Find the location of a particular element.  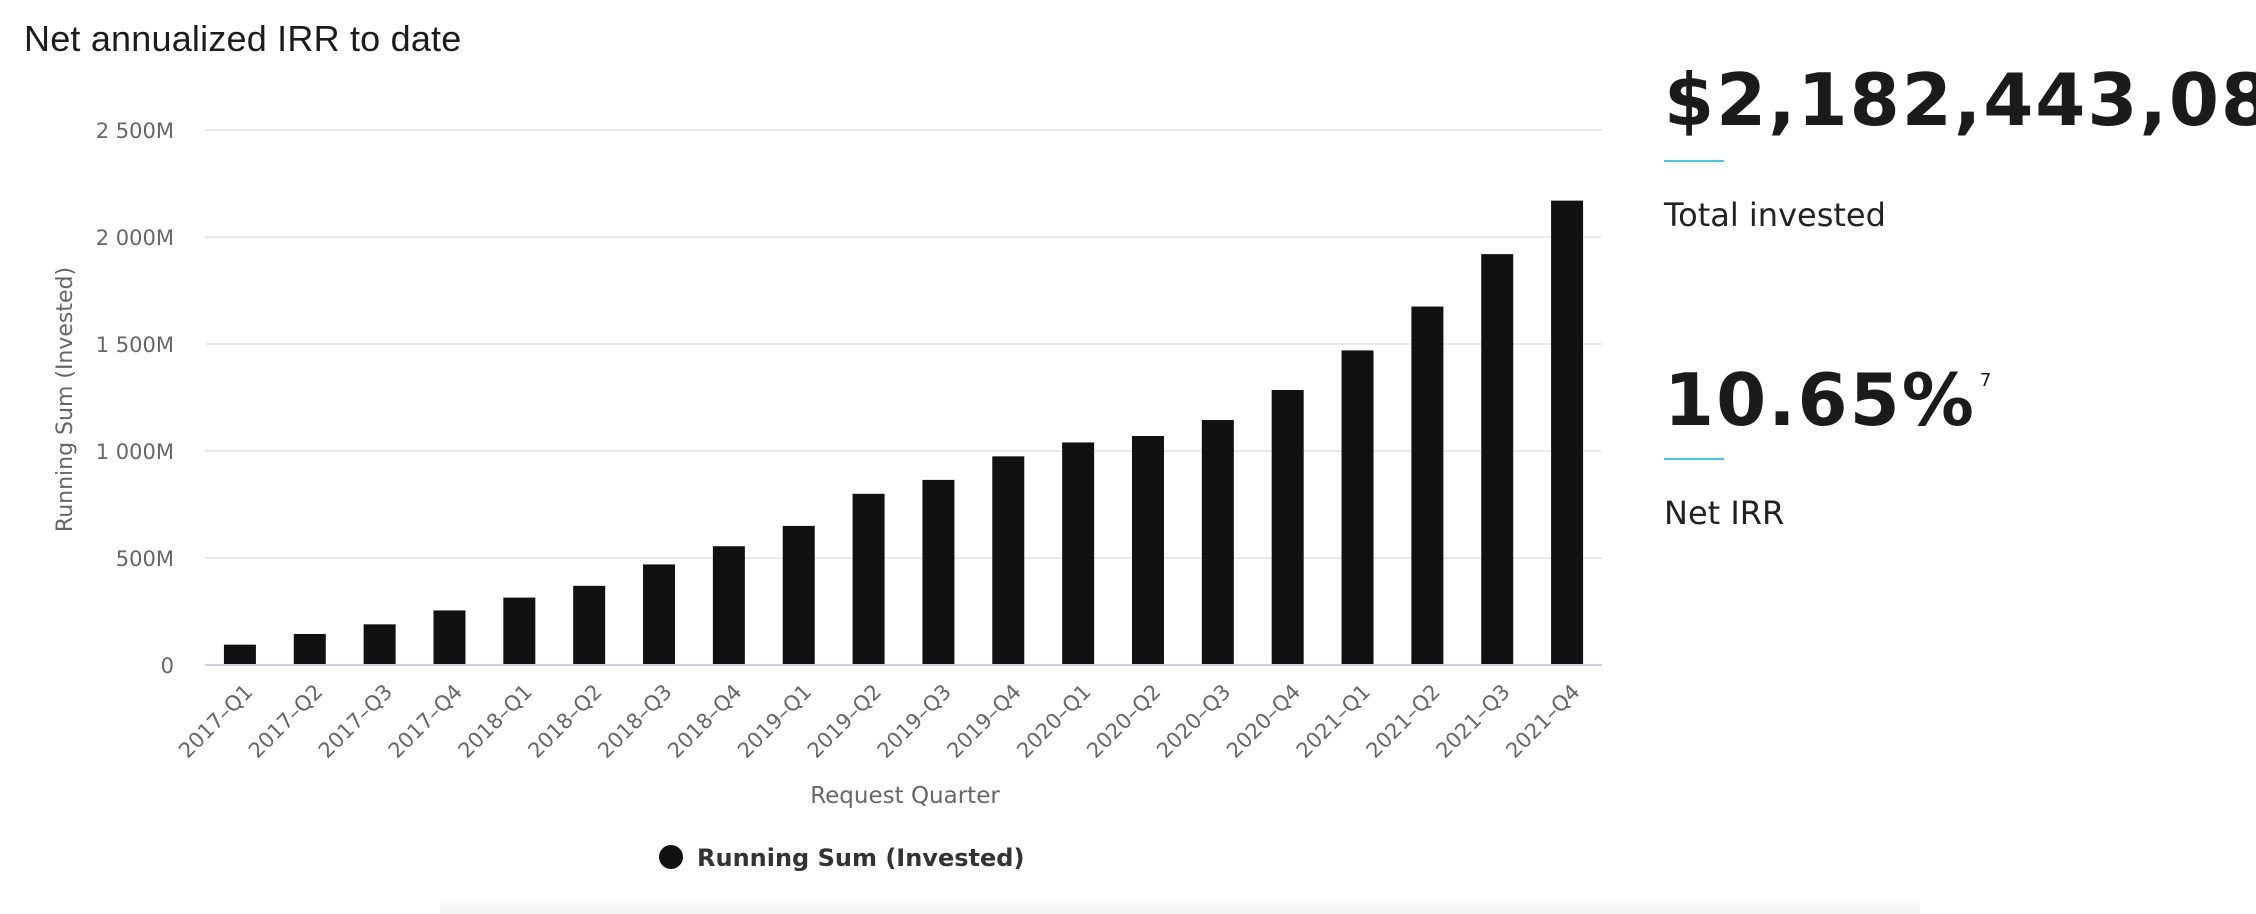

legend-marker-icon is located at coordinates (671, 857).